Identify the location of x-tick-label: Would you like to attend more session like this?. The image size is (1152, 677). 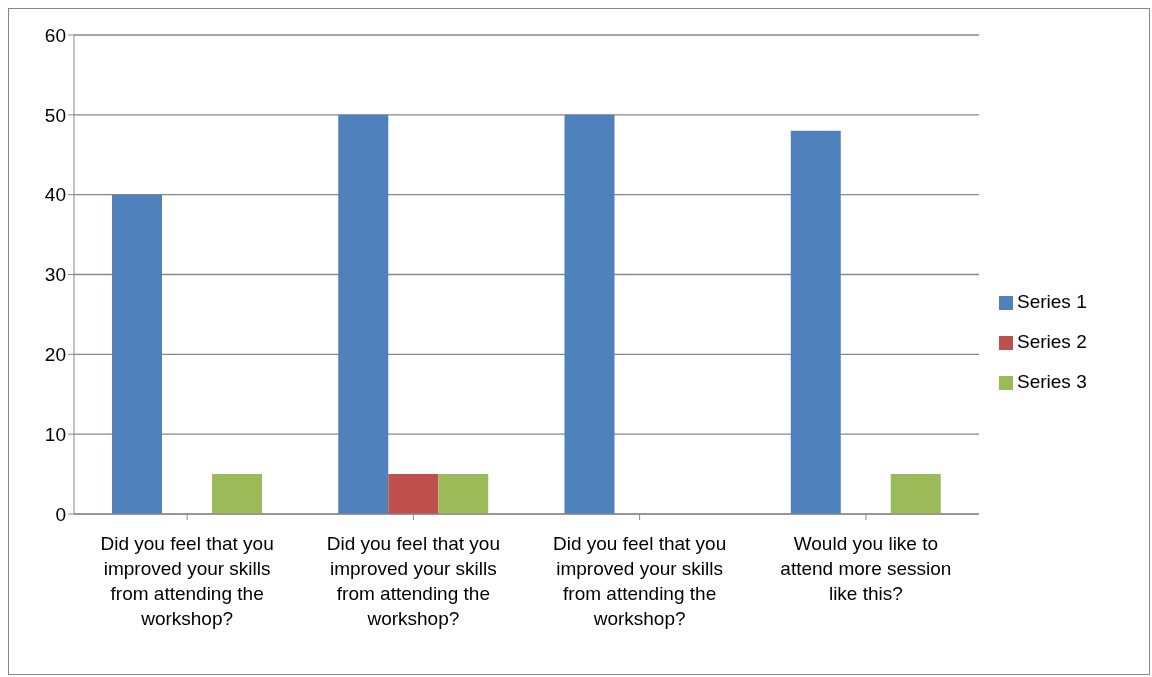
(866, 568).